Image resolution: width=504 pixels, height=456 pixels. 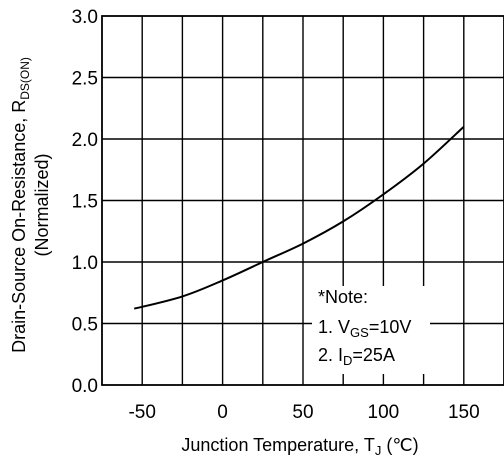 I want to click on y-tick-label: 1.5, so click(x=85, y=202).